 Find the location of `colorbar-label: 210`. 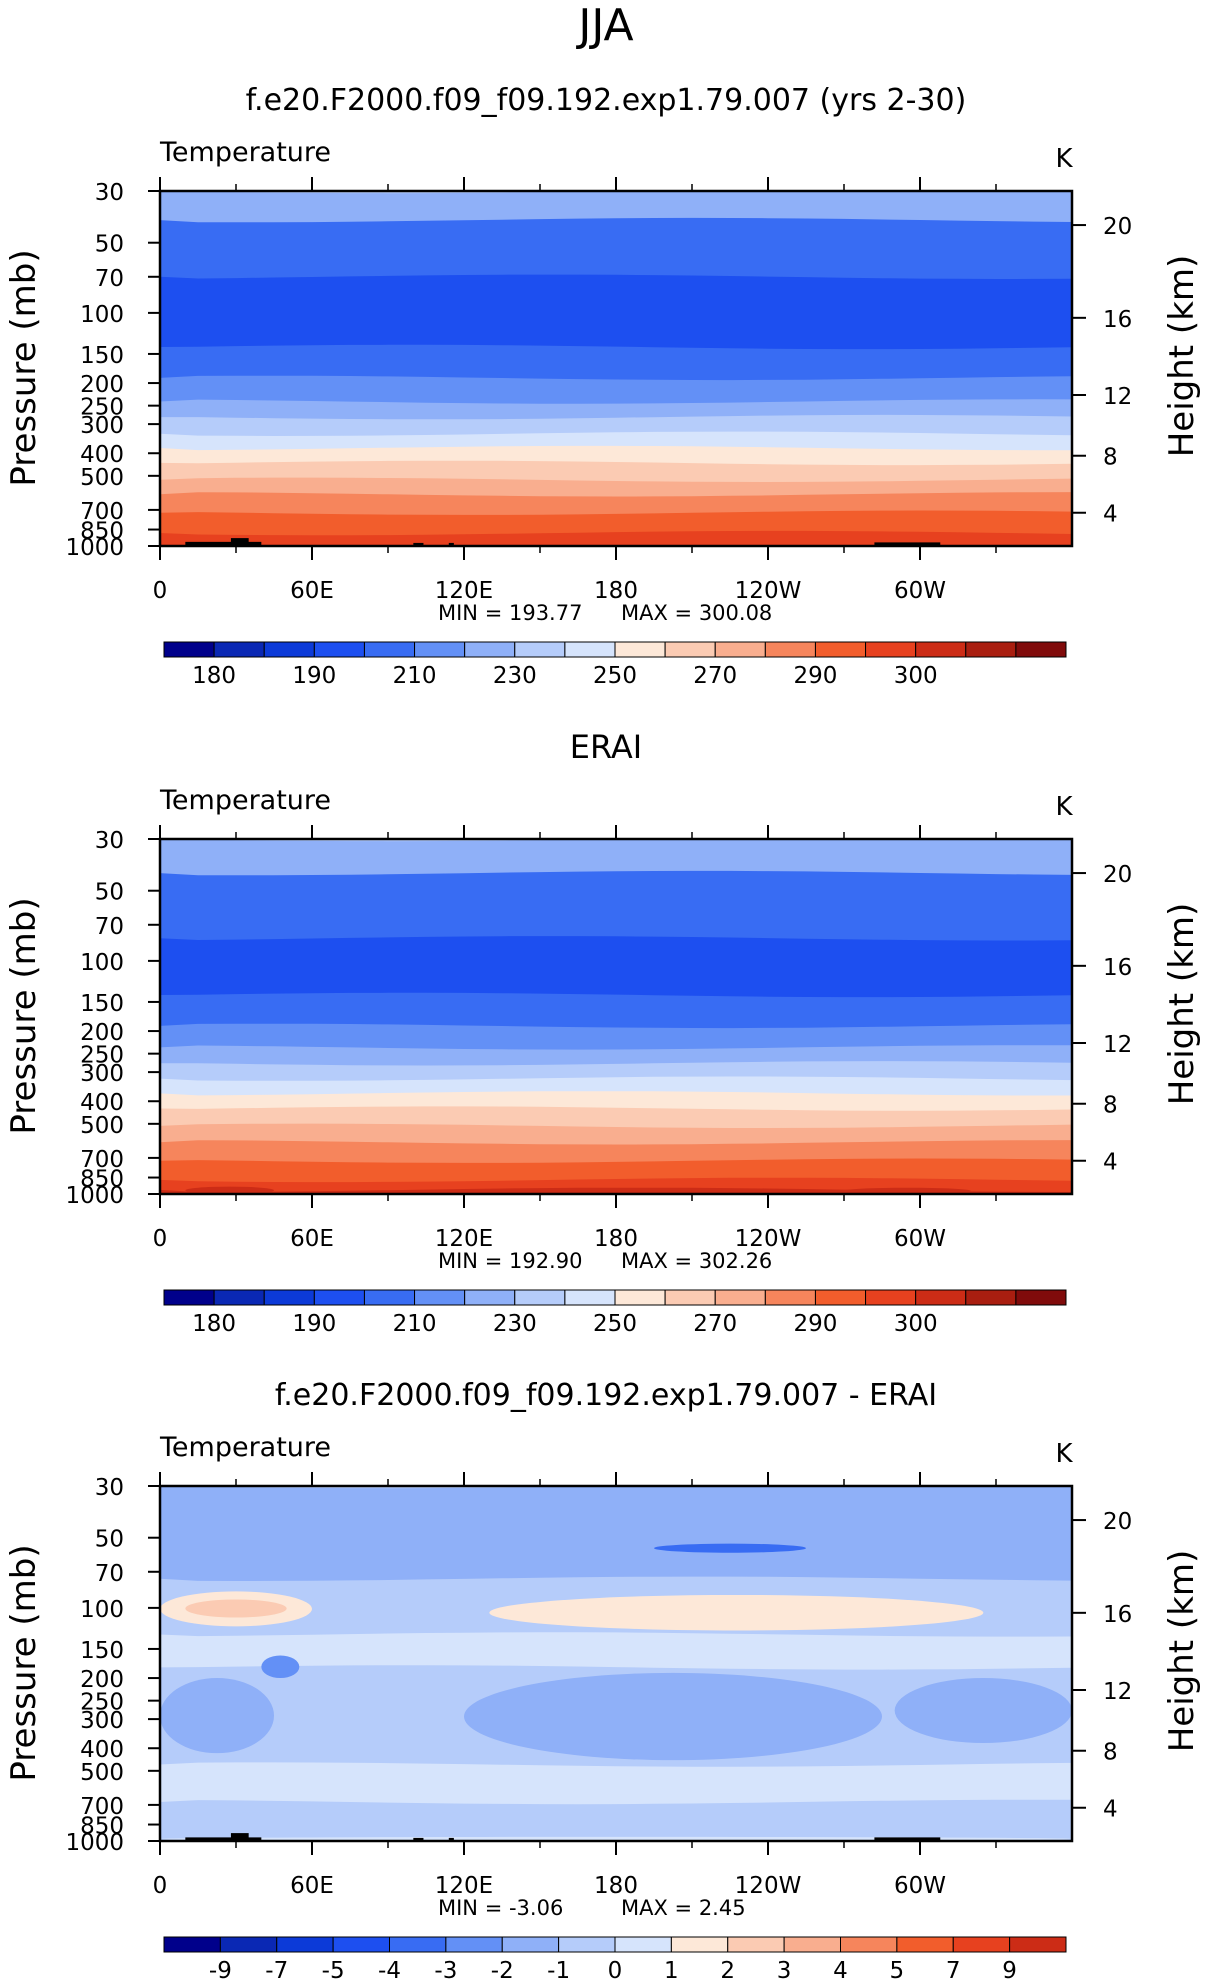

colorbar-label: 210 is located at coordinates (415, 676).